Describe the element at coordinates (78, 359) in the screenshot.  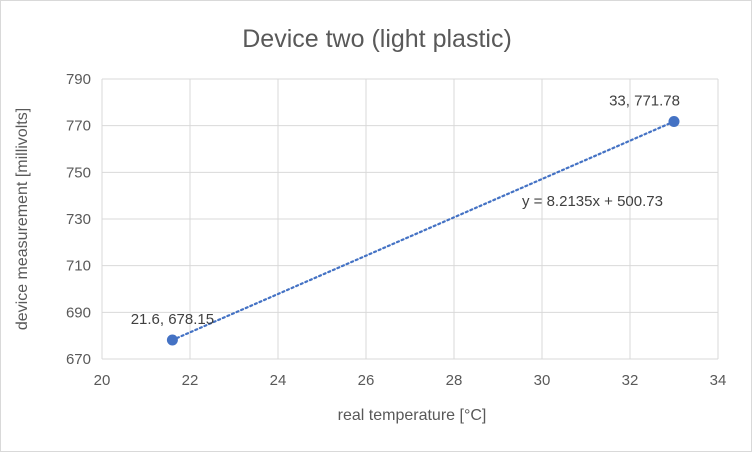
I see `y-tick-label: 670` at that location.